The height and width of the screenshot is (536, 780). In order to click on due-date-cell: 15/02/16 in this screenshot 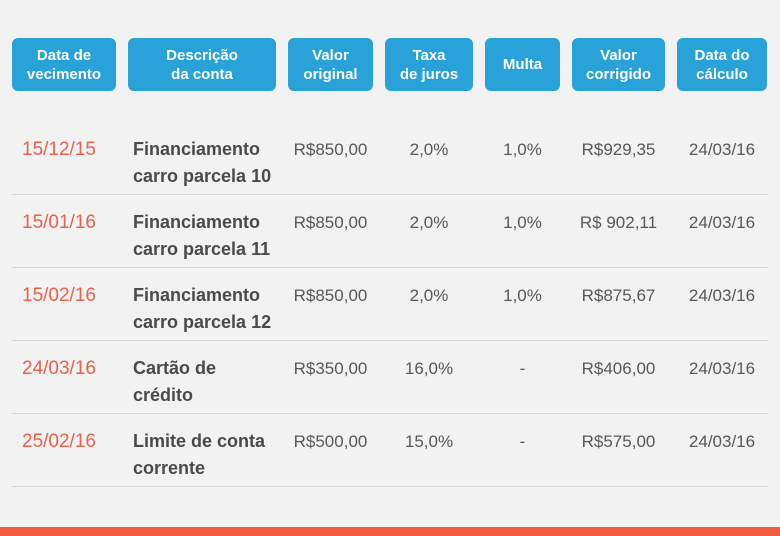, I will do `click(59, 295)`.